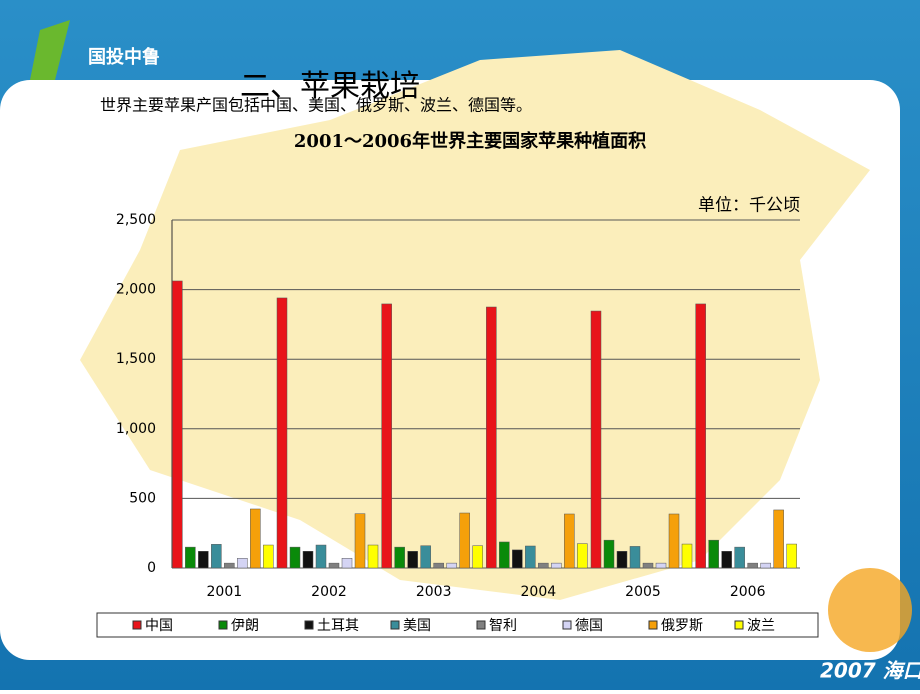 Image resolution: width=920 pixels, height=694 pixels. I want to click on legend-label: 德国, so click(589, 626).